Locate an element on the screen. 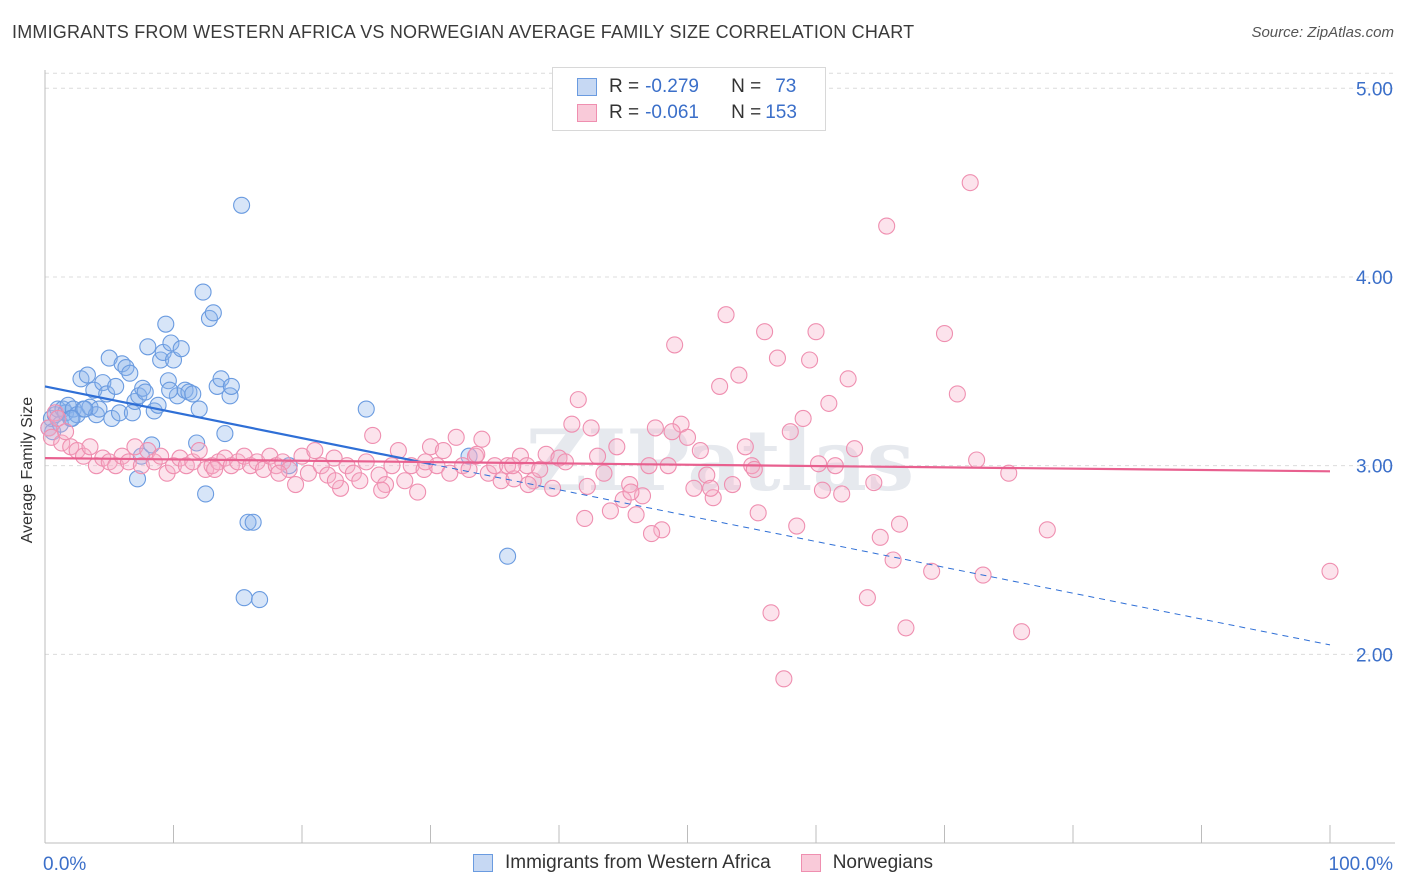 Image resolution: width=1406 pixels, height=892 pixels. correlation-legend: R = -0.279 N = 73 R = -0.061 N = 153 is located at coordinates (689, 99).